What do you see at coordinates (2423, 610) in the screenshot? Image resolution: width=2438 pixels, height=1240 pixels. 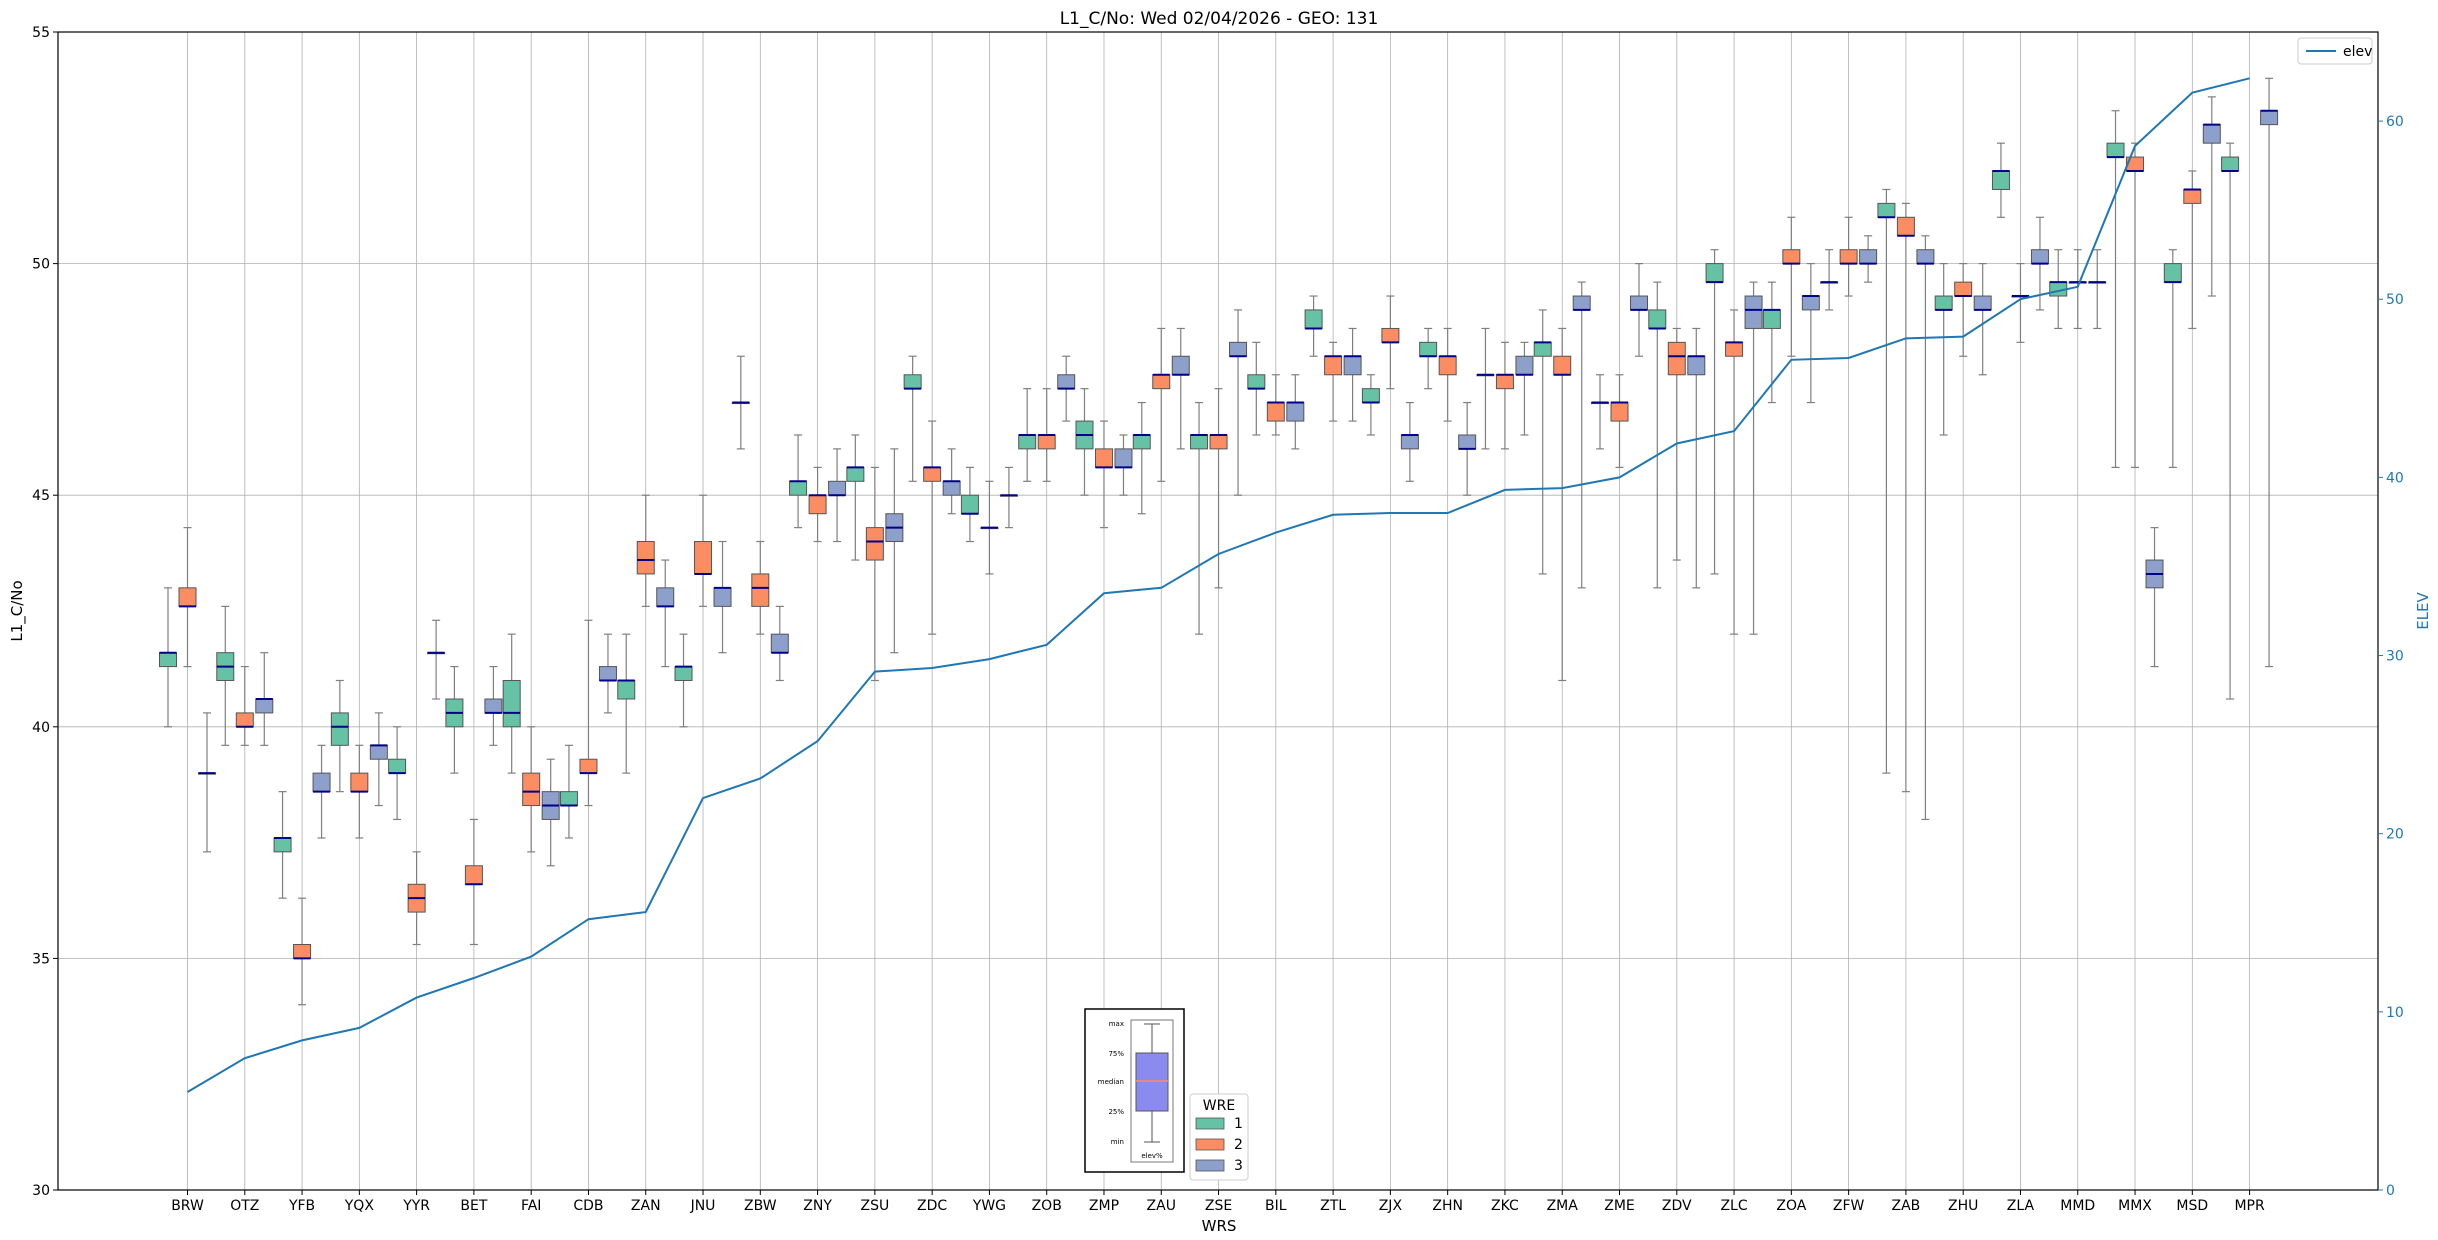 I see `y2-axis-label: ELEV` at bounding box center [2423, 610].